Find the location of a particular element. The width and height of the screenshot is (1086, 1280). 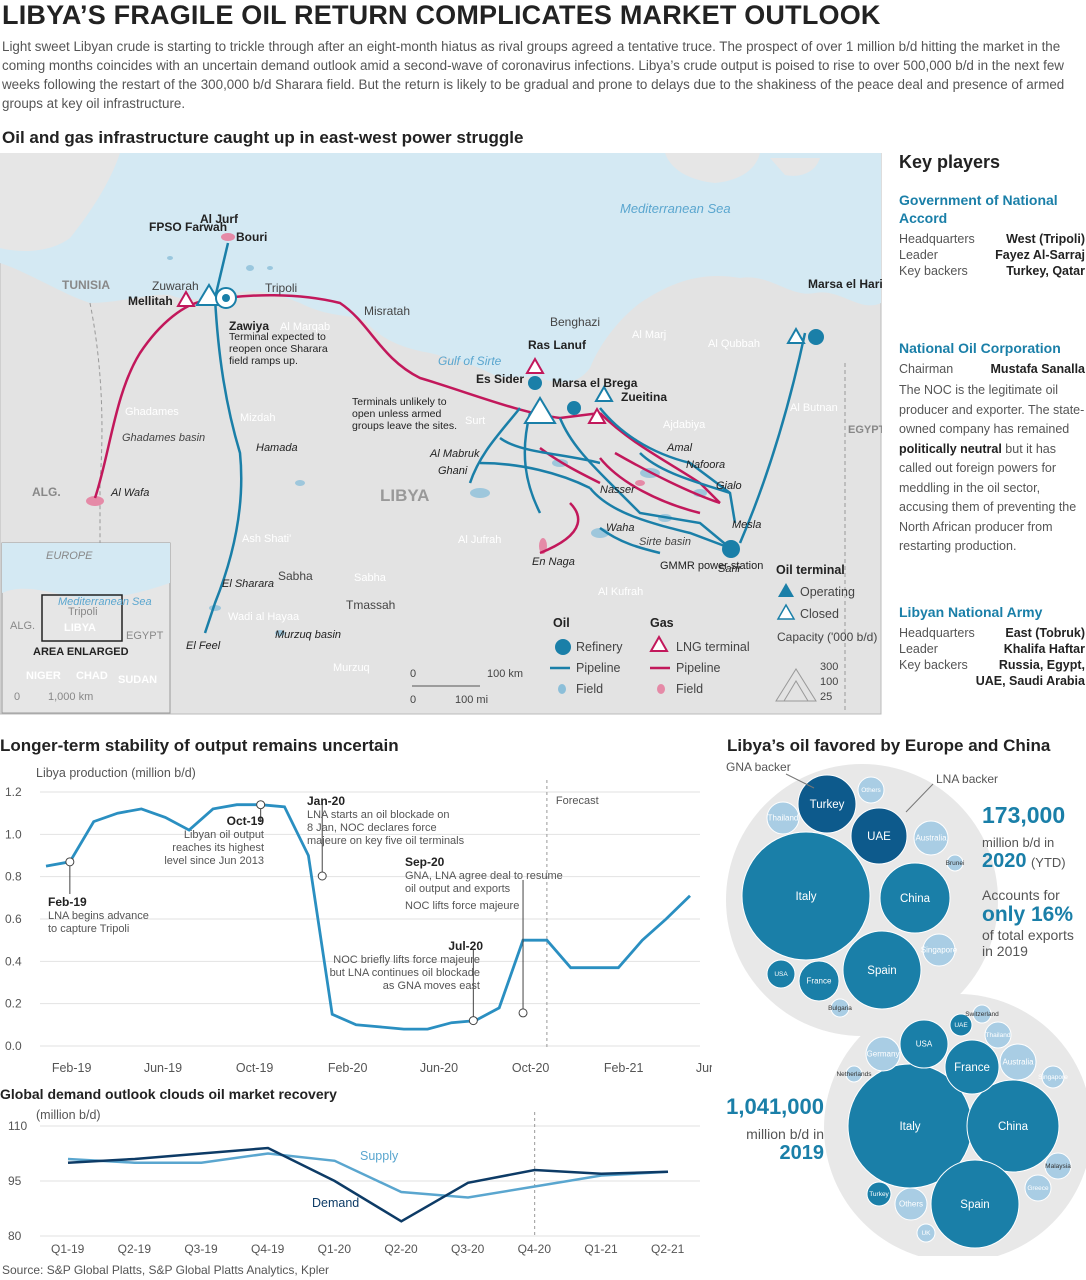

annotation-title: Jul-20 is located at coordinates (465, 946).